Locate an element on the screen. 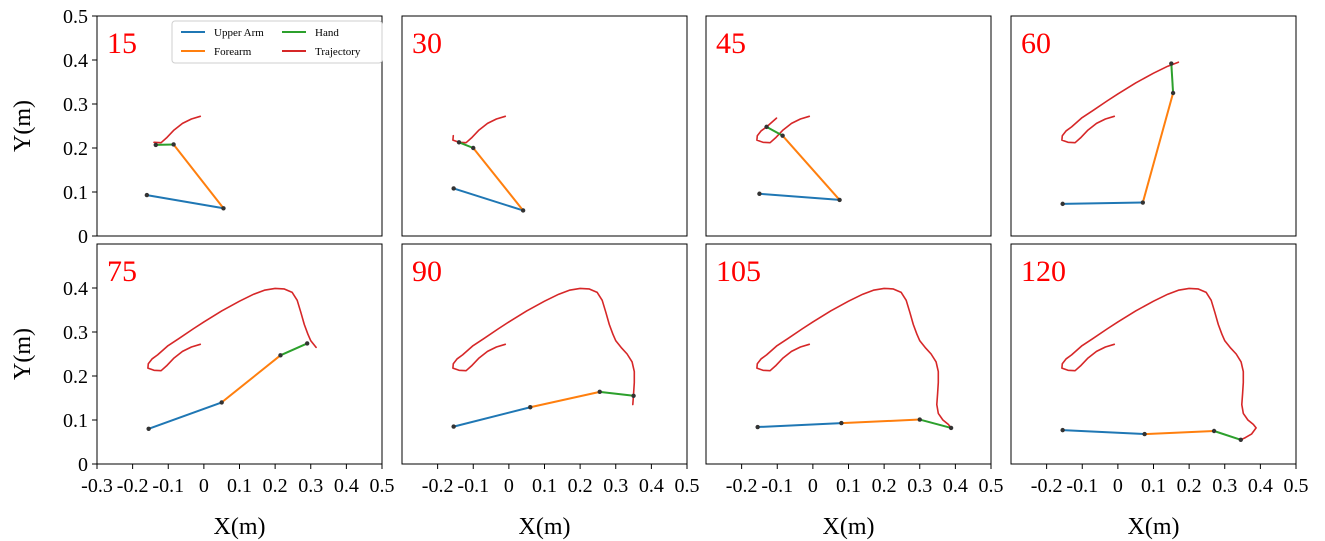  frame-number-label: 45 is located at coordinates (731, 43).